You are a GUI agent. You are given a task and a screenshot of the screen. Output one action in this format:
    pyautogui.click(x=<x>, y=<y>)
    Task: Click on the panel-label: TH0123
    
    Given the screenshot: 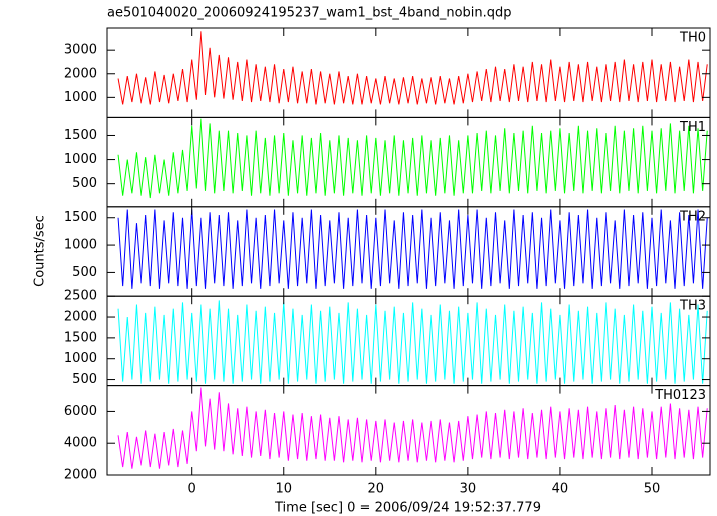 What is the action you would take?
    pyautogui.click(x=680, y=395)
    